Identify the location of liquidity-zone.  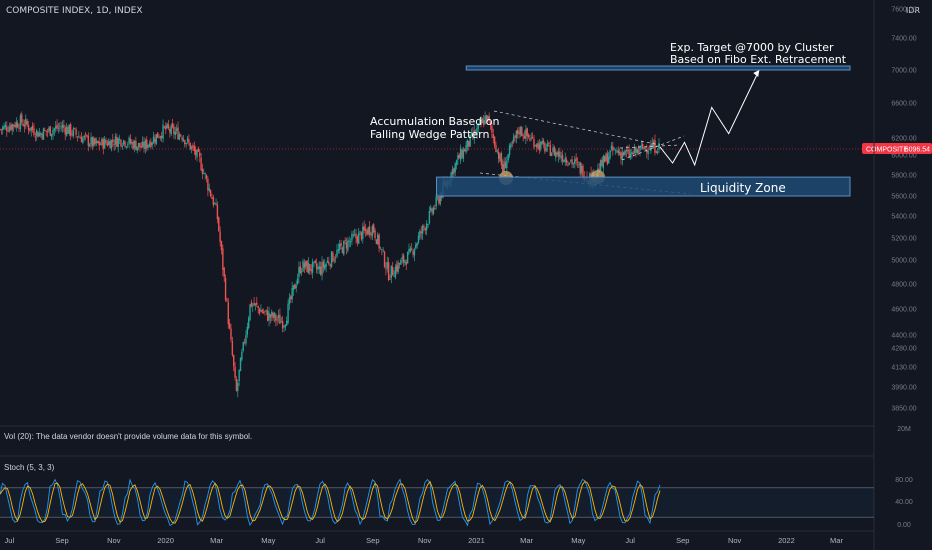
(643, 186).